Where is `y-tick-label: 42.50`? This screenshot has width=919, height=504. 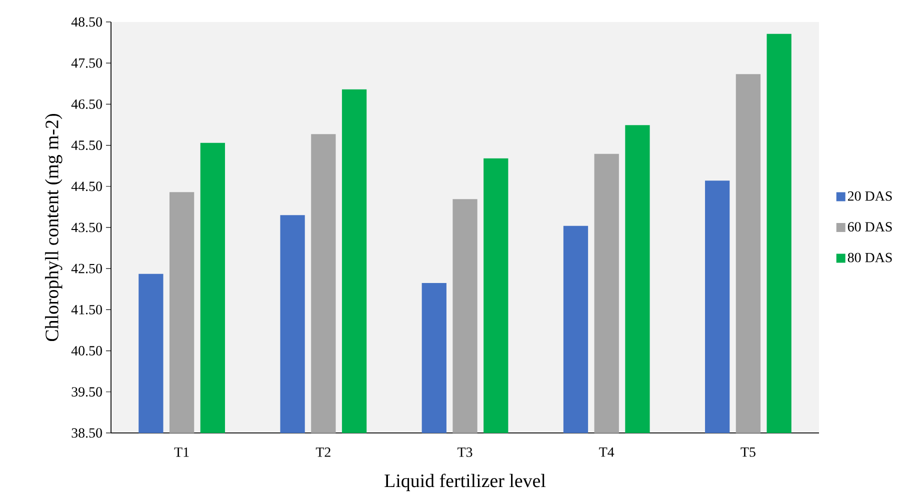
y-tick-label: 42.50 is located at coordinates (86, 269).